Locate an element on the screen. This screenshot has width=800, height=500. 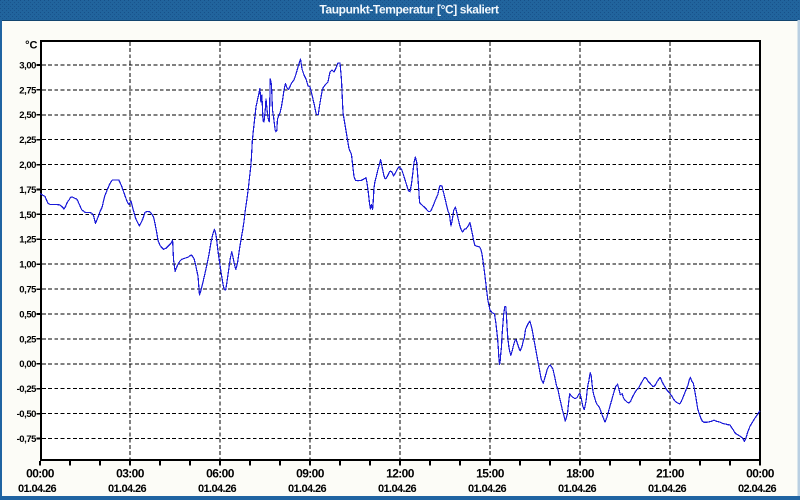
svg-text: 2,00 is located at coordinates (27, 165).